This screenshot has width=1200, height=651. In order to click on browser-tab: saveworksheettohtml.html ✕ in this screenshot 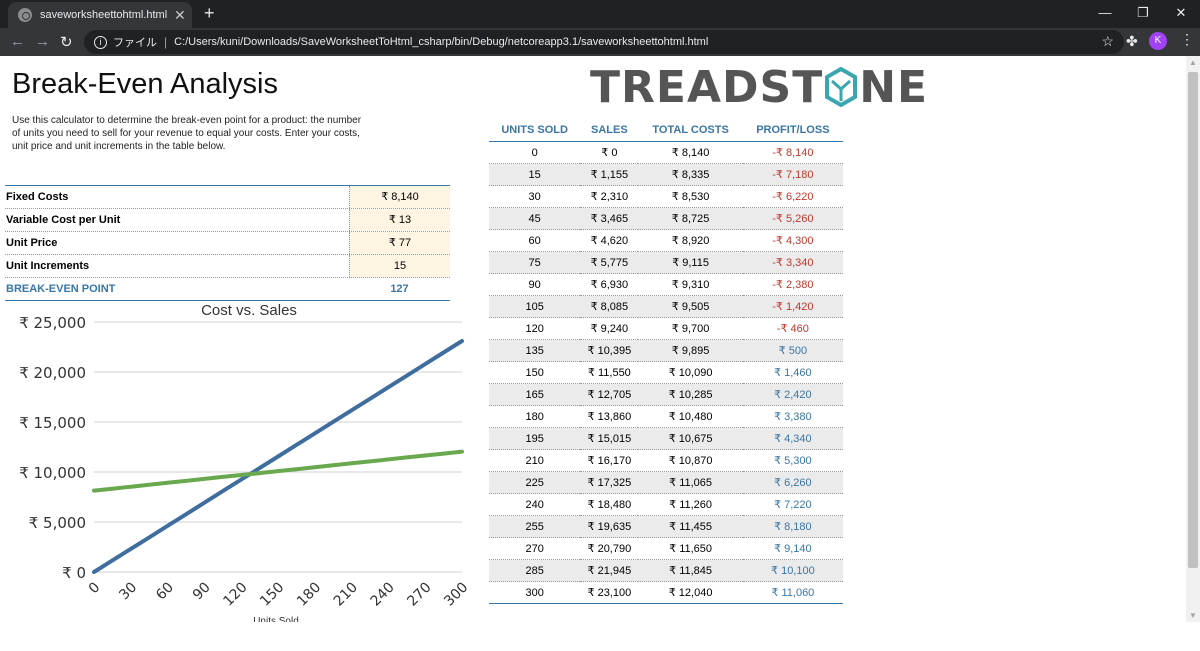, I will do `click(100, 15)`.